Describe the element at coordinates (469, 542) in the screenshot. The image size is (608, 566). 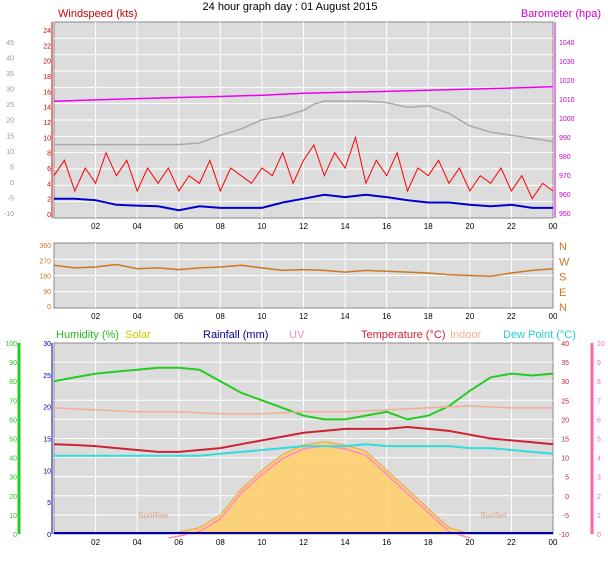
I see `weather-time-tick: 20` at that location.